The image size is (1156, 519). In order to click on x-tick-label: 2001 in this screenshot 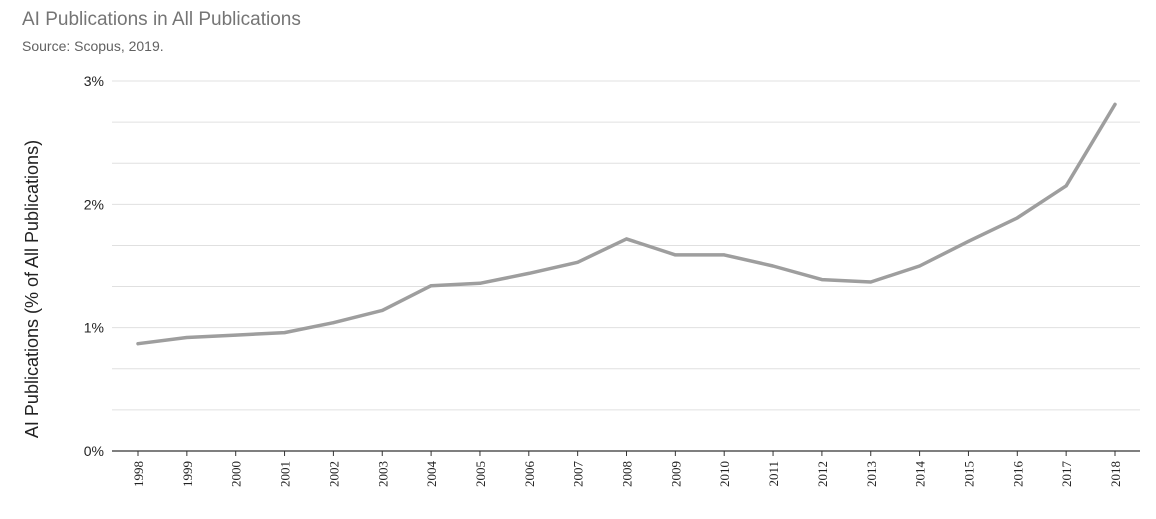, I will do `click(285, 474)`.